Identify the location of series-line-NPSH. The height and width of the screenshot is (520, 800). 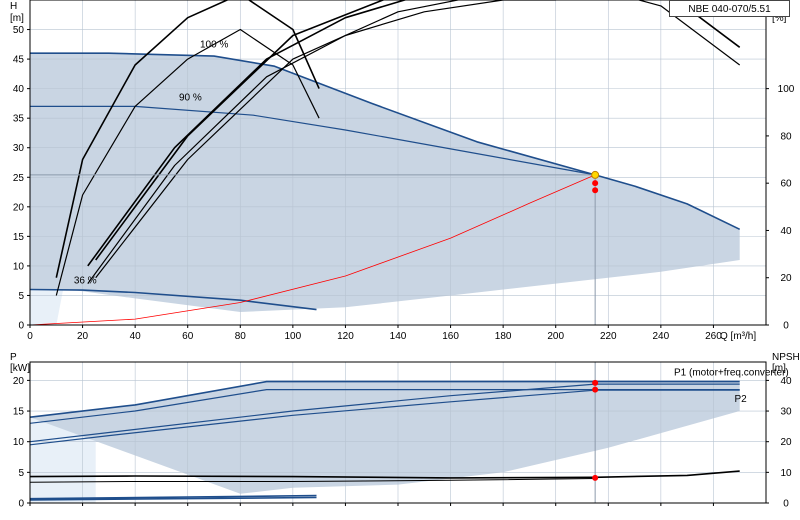
(384, 474).